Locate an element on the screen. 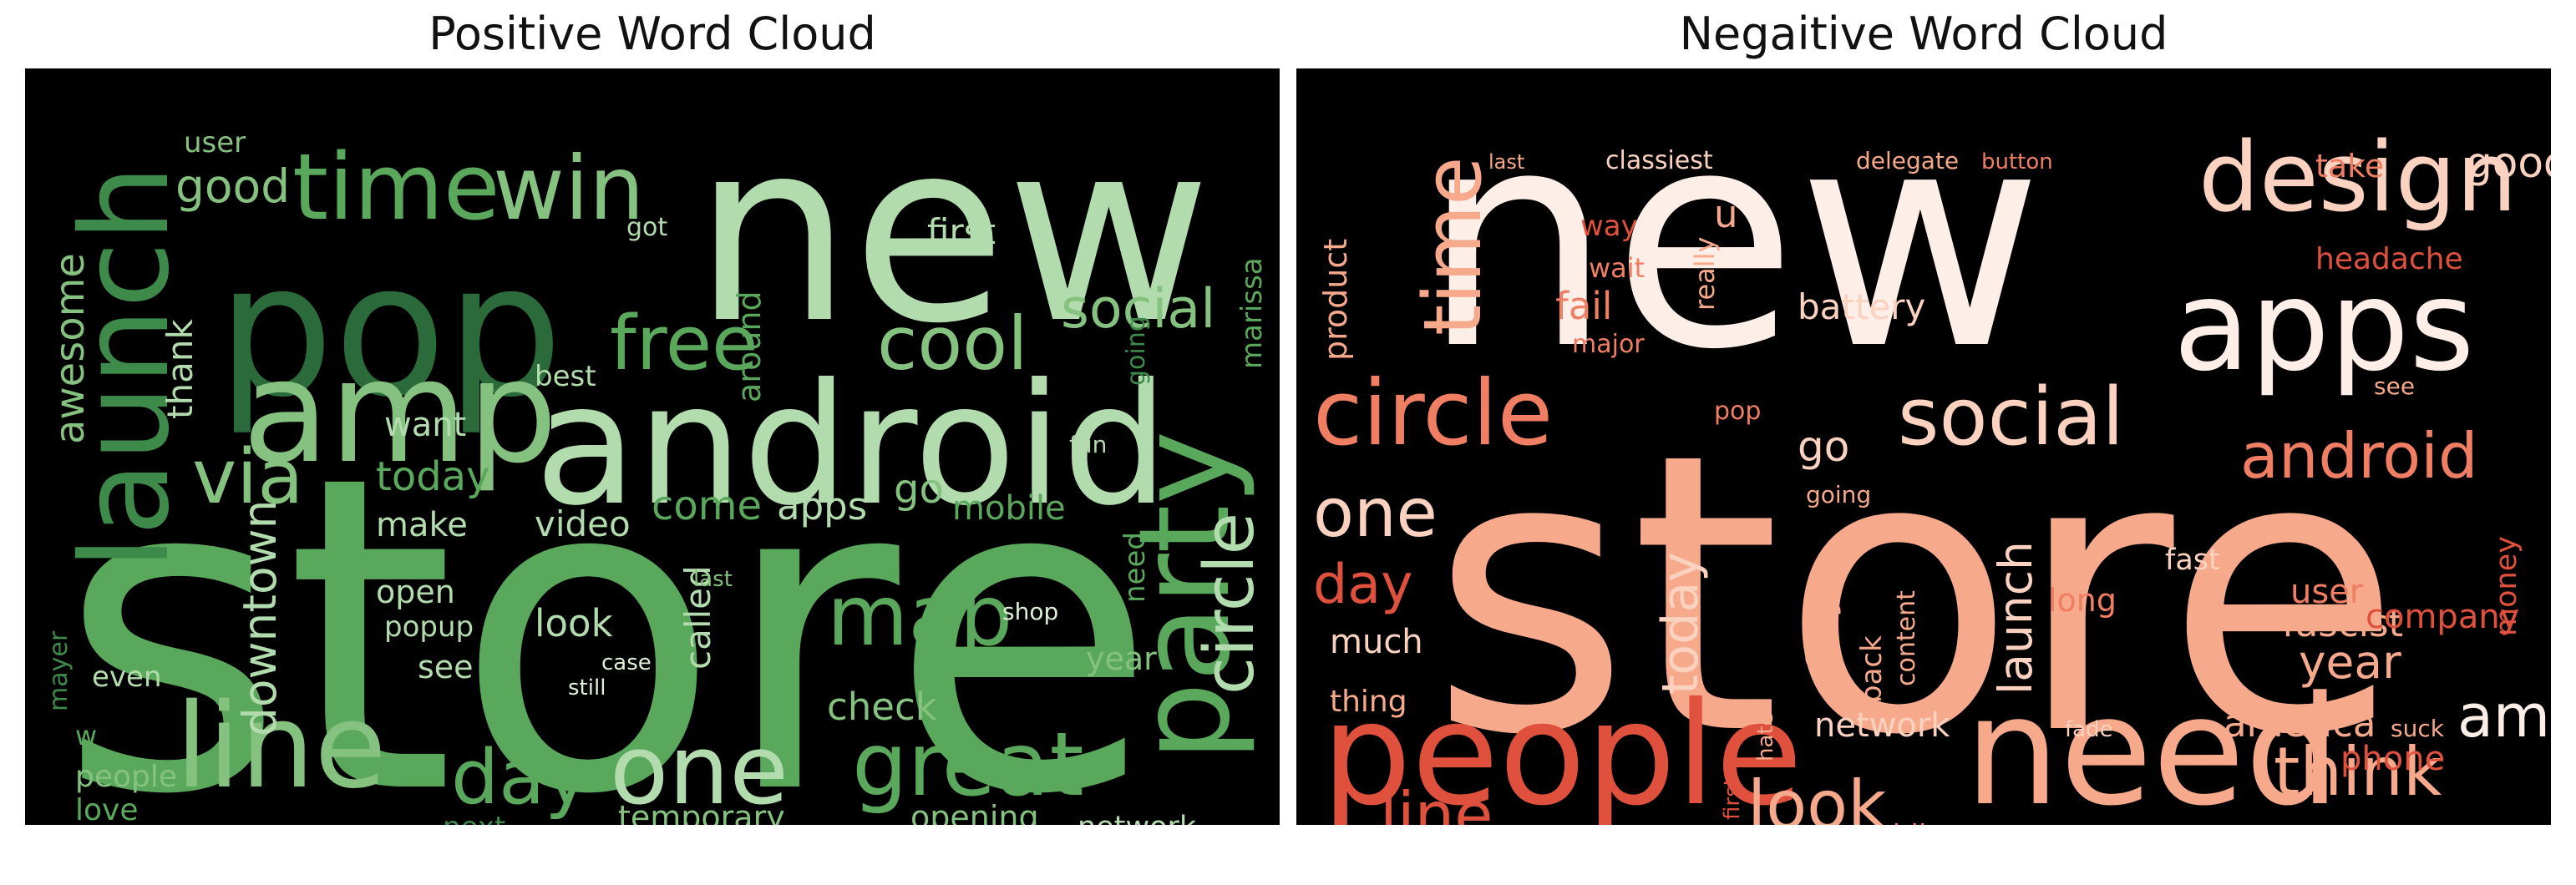 The height and width of the screenshot is (885, 2576). word-today: today is located at coordinates (1680, 623).